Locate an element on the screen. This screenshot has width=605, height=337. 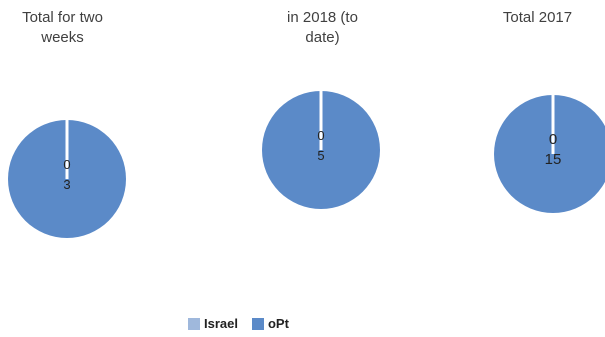
legend-swatch-israel is located at coordinates (194, 323).